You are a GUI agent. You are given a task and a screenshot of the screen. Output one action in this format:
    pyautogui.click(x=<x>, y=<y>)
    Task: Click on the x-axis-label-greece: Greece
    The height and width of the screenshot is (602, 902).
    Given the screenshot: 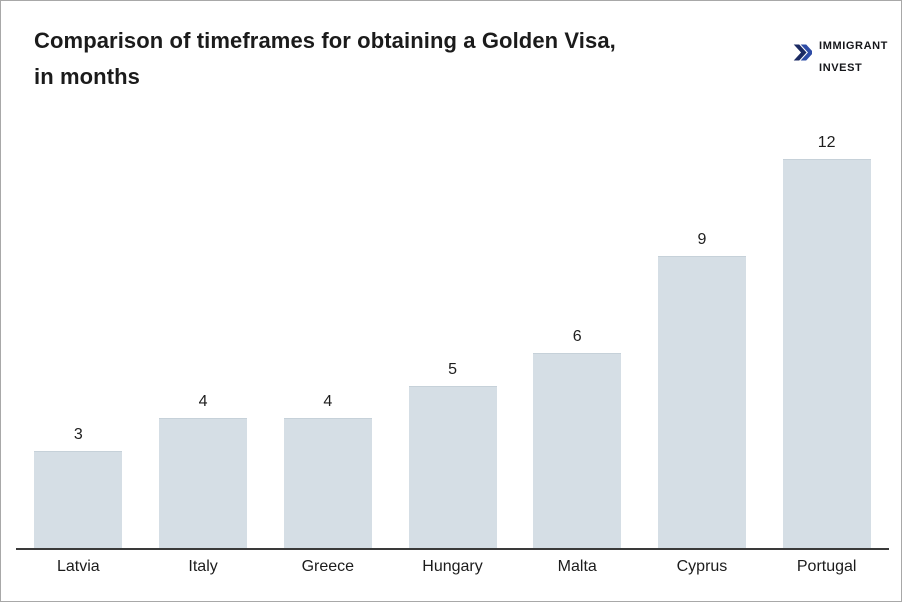 What is the action you would take?
    pyautogui.click(x=328, y=566)
    